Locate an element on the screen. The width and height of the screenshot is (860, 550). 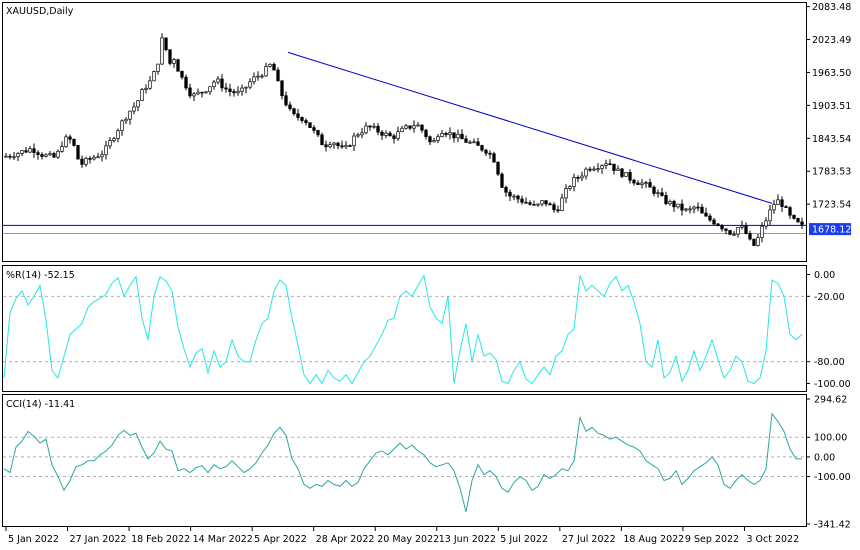
cci-title: CCI(14) -11.41 is located at coordinates (40, 404).